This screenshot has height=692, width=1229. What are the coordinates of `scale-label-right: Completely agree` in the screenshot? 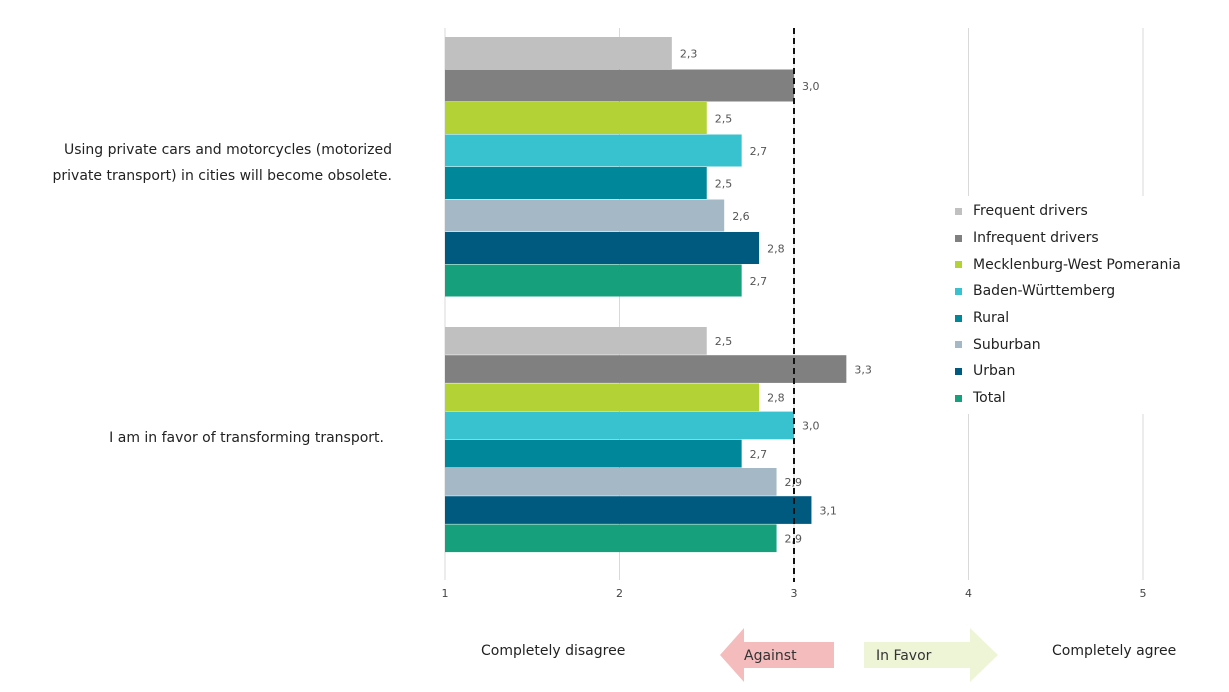 It's located at (1114, 651).